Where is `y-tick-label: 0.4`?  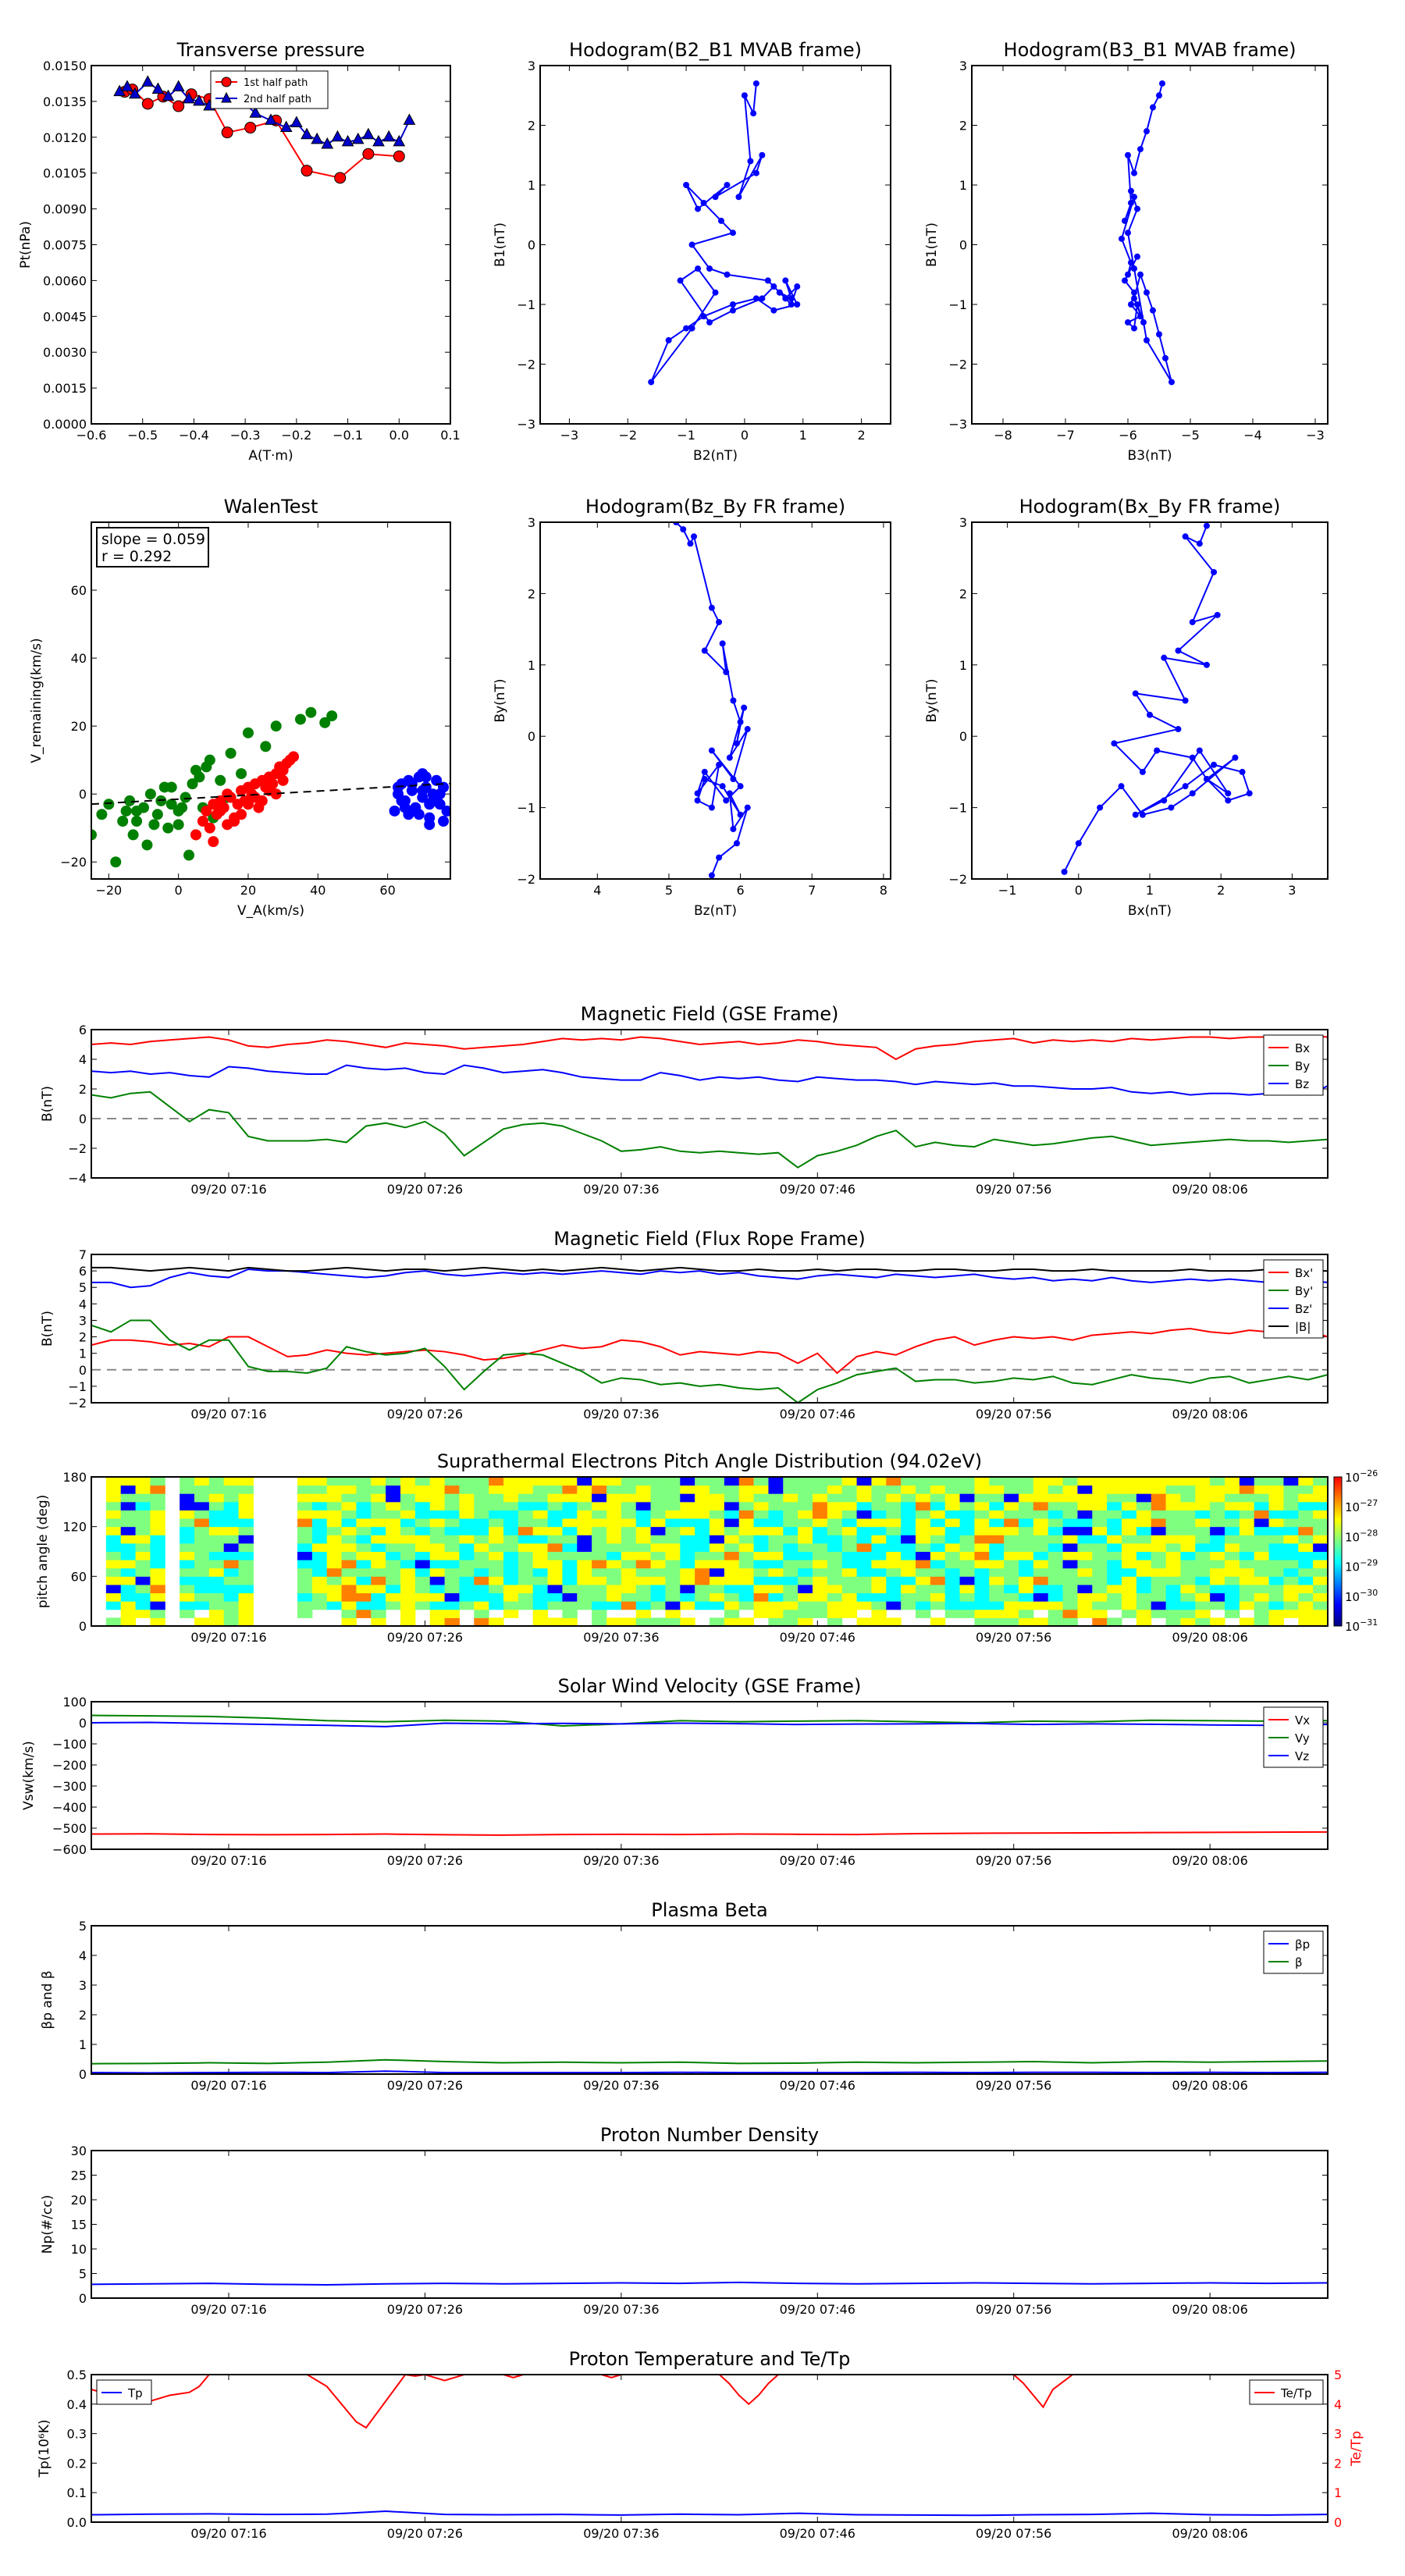
y-tick-label: 0.4 is located at coordinates (77, 2404).